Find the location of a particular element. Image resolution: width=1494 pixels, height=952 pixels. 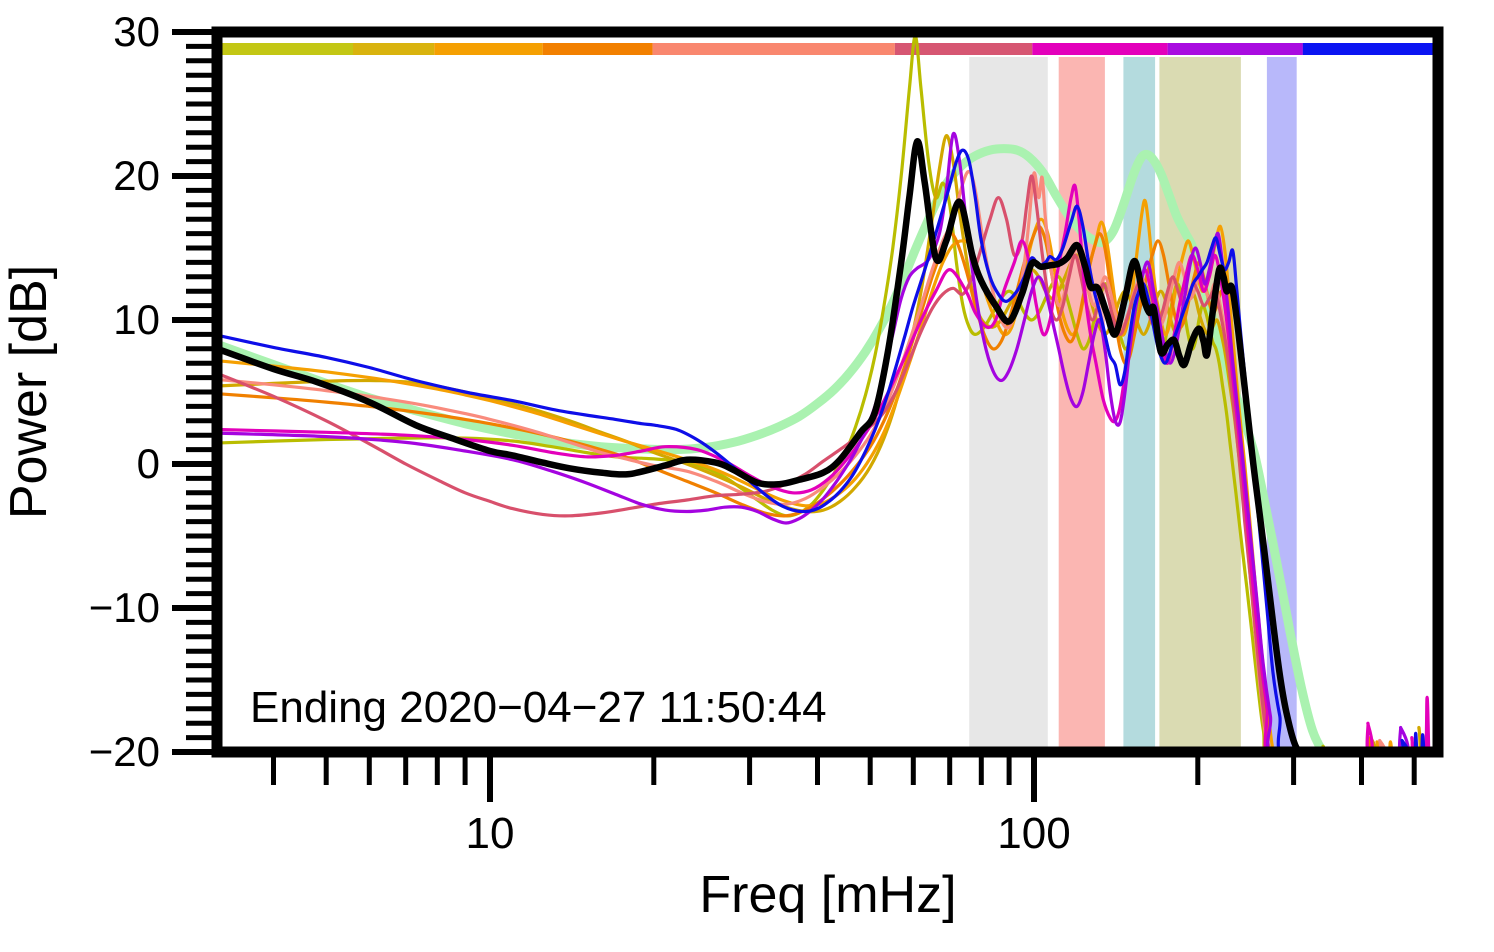

topbar-band-darkorange is located at coordinates (597, 49).